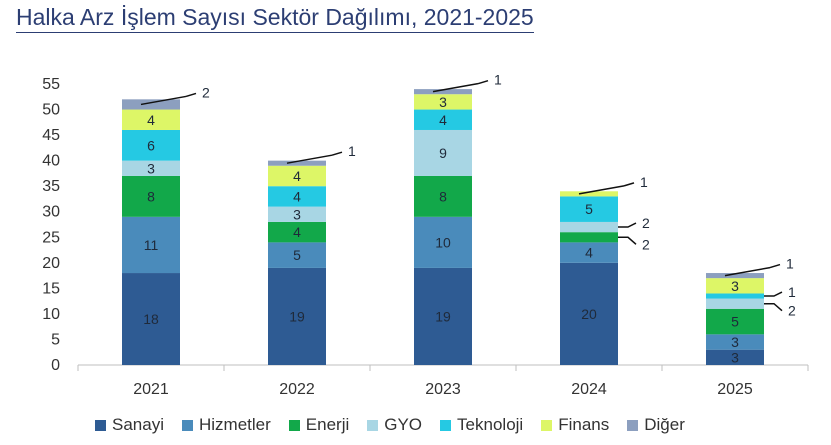  I want to click on x-tick-label: 2022, so click(297, 389).